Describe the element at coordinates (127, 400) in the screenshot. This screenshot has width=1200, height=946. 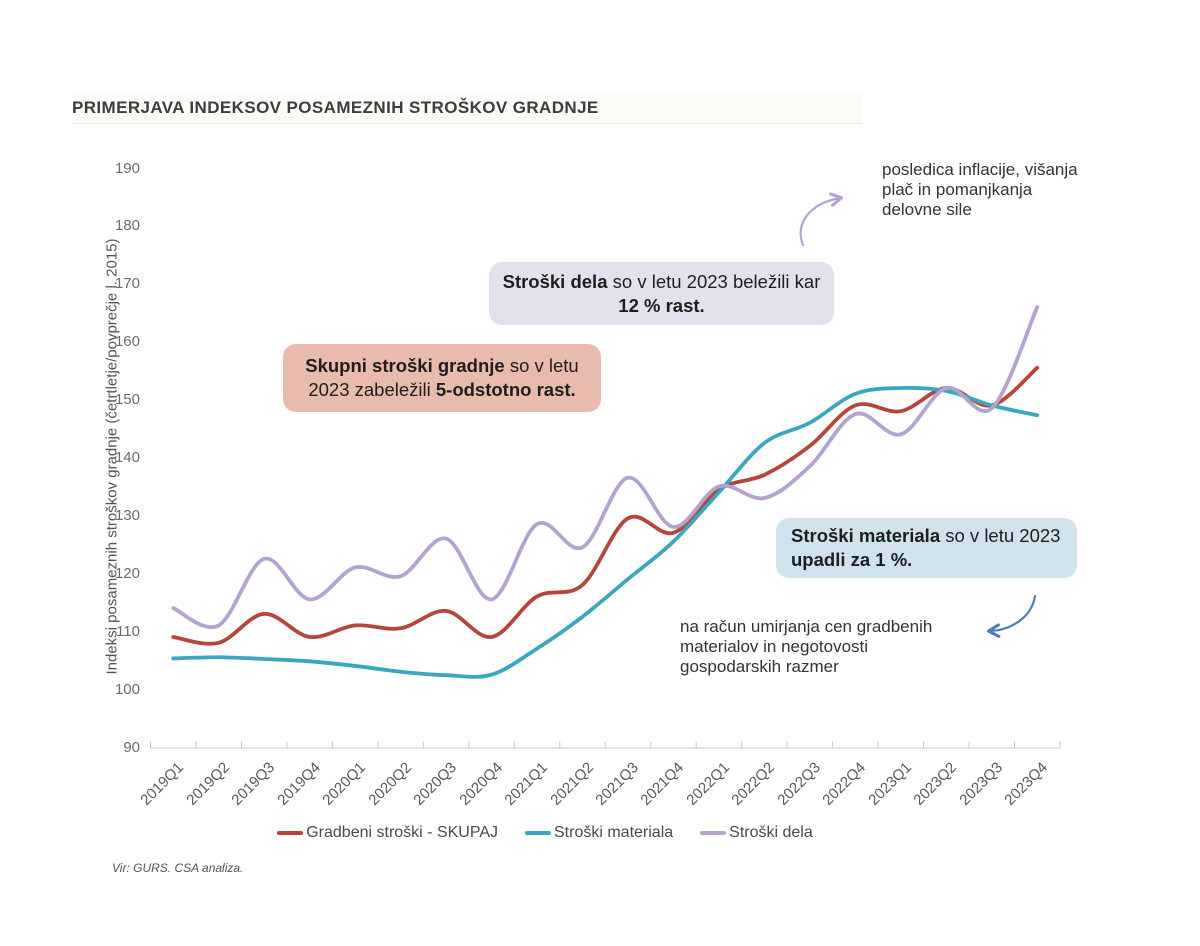
I see `y-tick-label: 150` at that location.